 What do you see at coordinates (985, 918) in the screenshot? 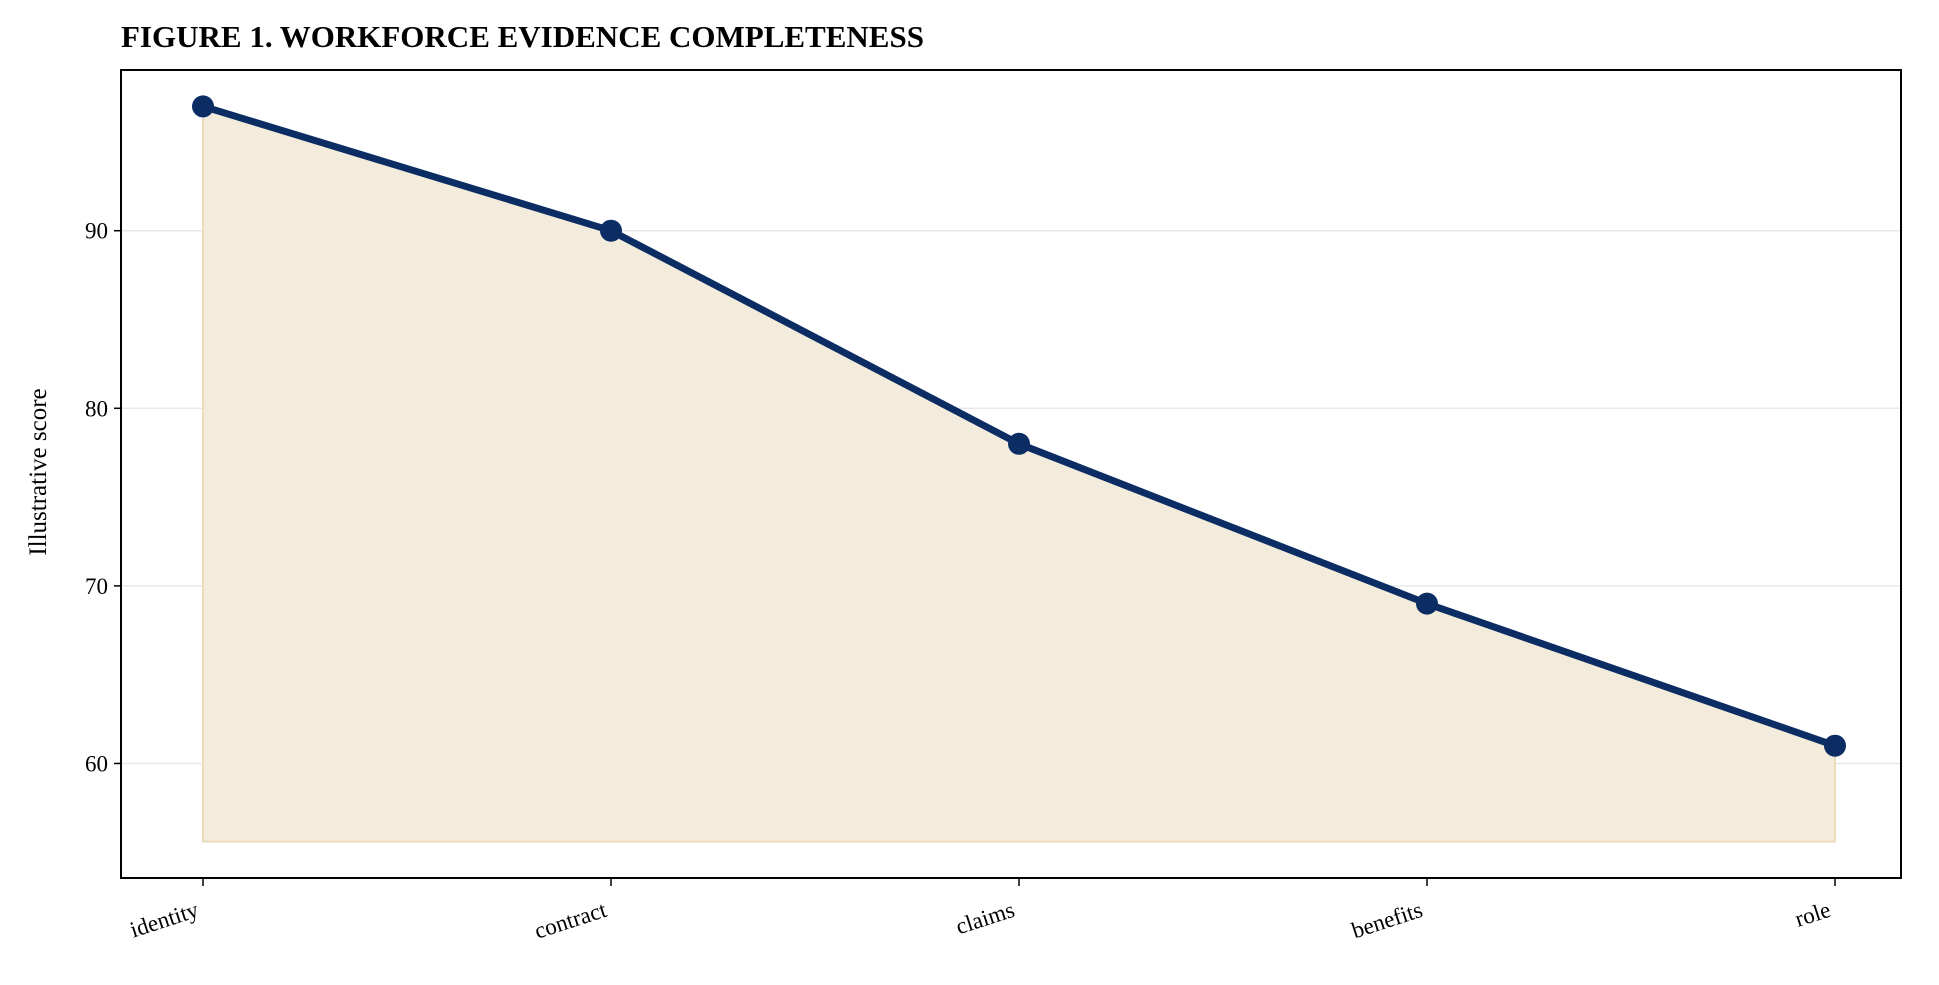
I see `x-tick-label: claims` at bounding box center [985, 918].